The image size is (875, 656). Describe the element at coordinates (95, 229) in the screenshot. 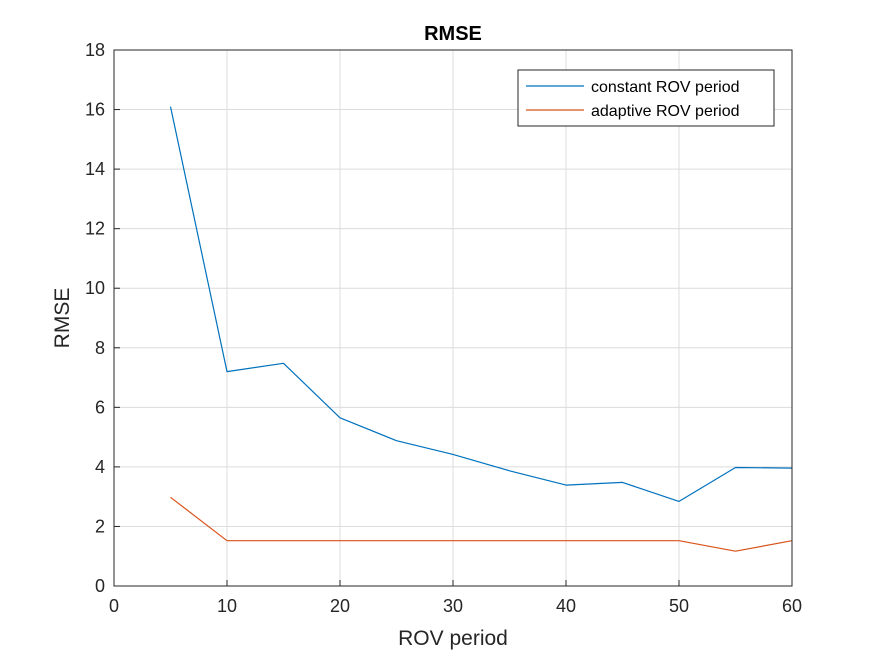

I see `y-tick-label: 12` at that location.